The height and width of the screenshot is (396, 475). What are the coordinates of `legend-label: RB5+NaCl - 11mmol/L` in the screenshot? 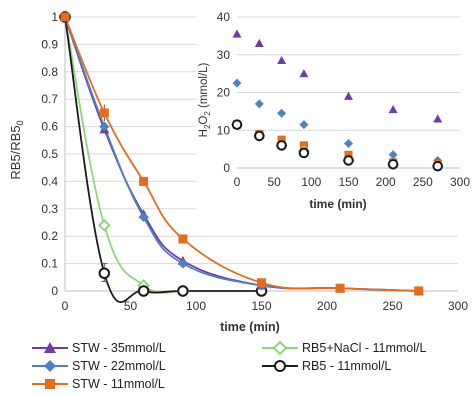 It's located at (364, 348).